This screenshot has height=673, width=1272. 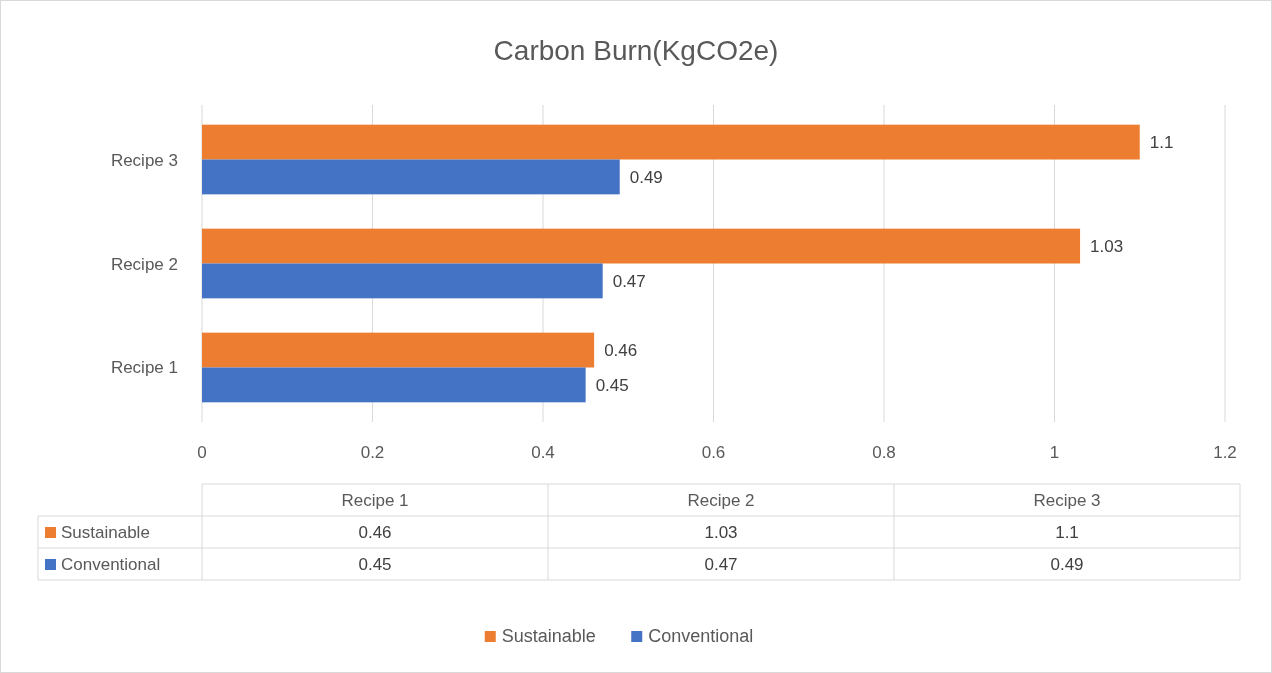 I want to click on data-label: 1.03, so click(x=1107, y=247).